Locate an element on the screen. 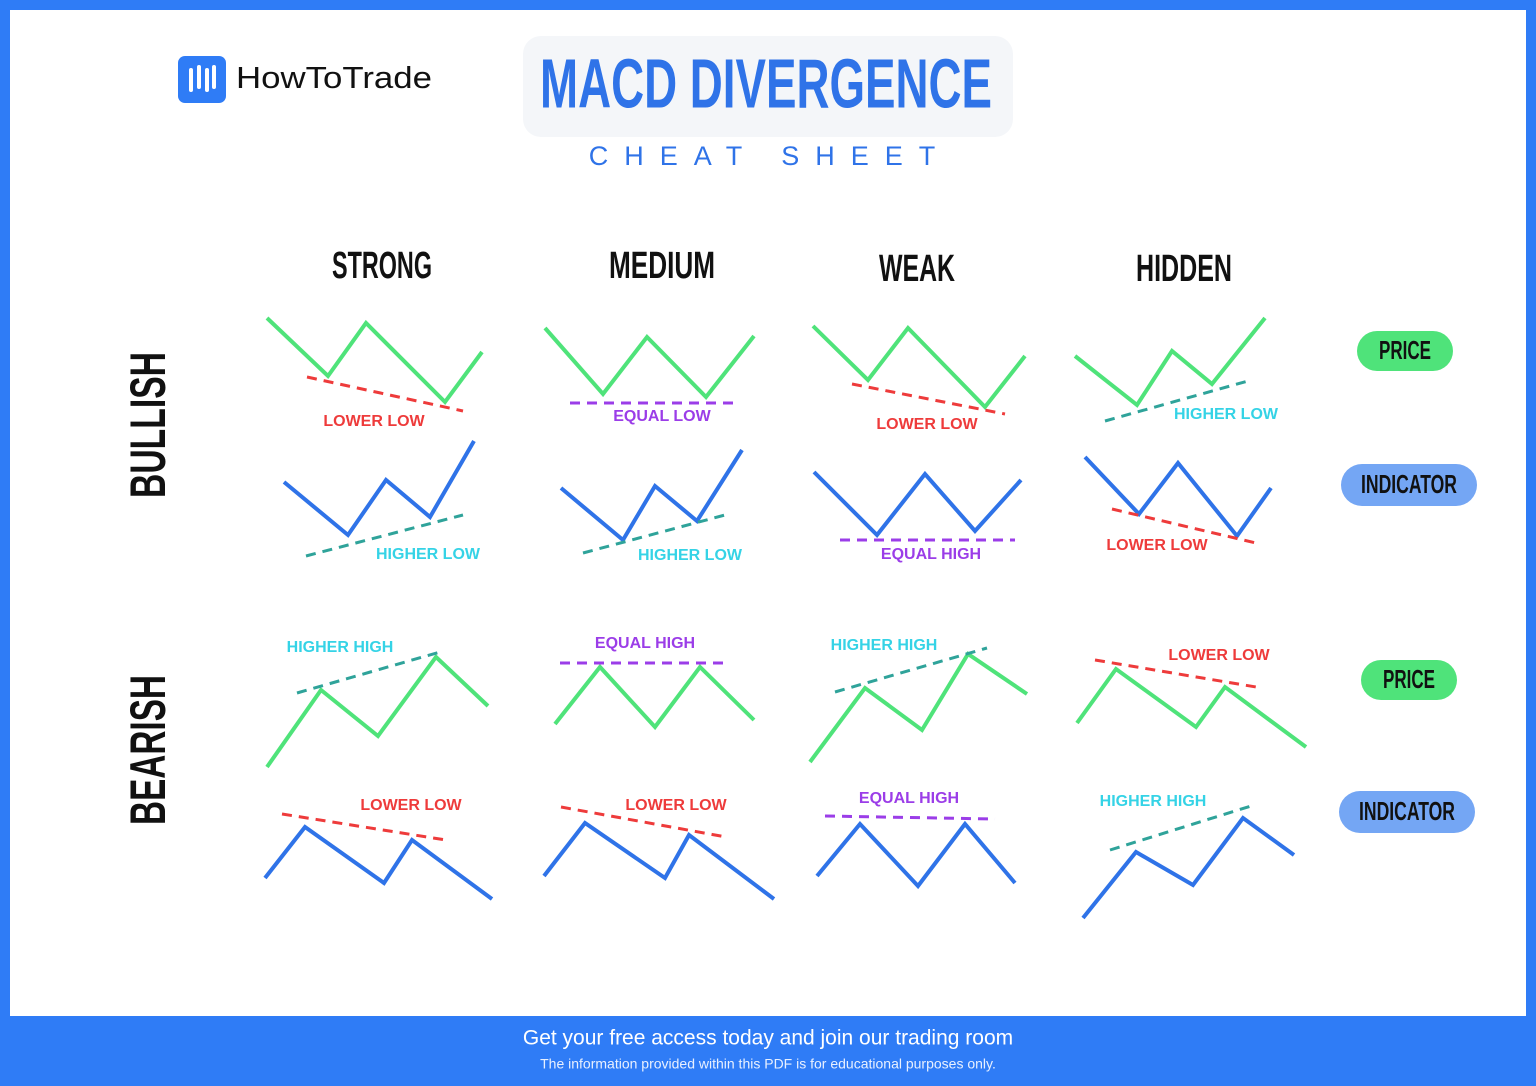 This screenshot has width=1536, height=1086. row-label: BULLISH is located at coordinates (148, 425).